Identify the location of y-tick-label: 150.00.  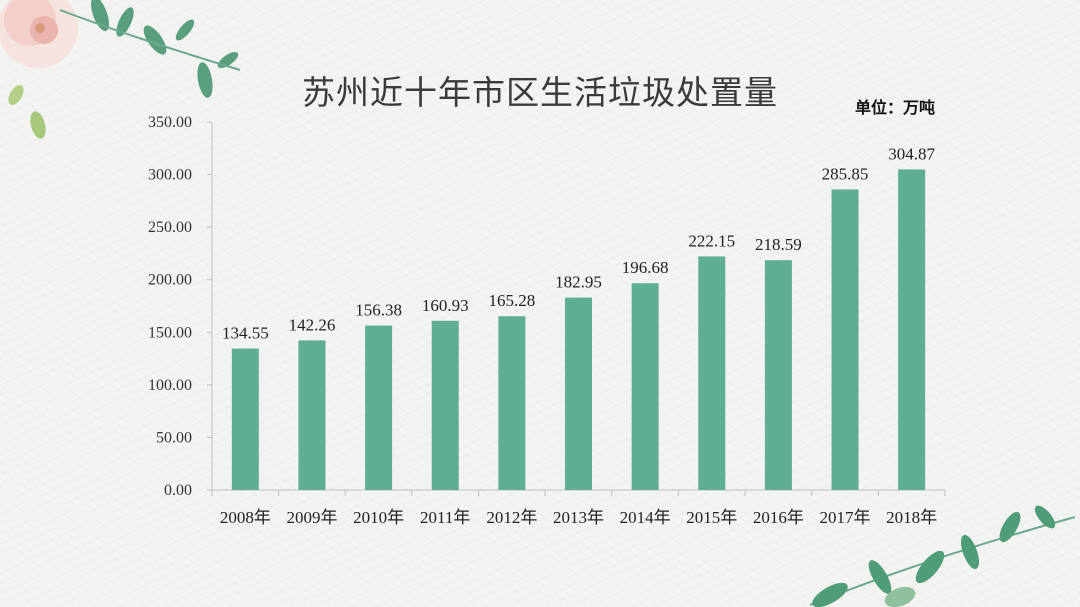
(170, 332).